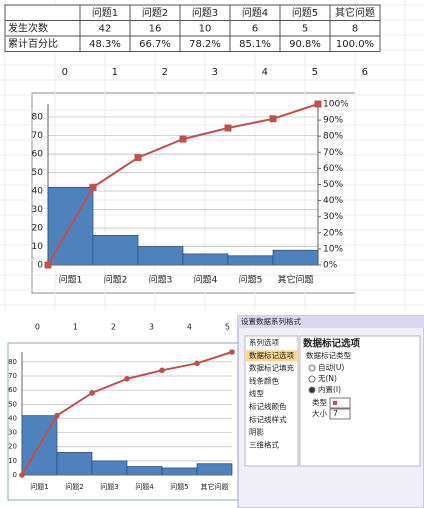 The height and width of the screenshot is (508, 424). I want to click on menu-item: 数据标记选项, so click(271, 355).